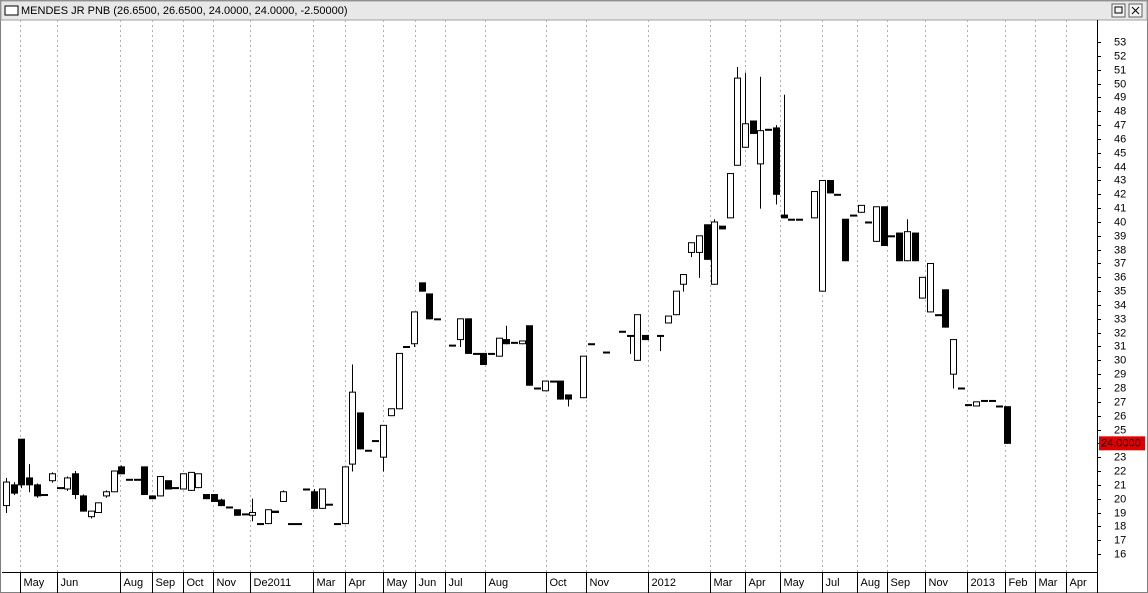 The height and width of the screenshot is (593, 1148). What do you see at coordinates (1120, 374) in the screenshot?
I see `y-tick-label: 29` at bounding box center [1120, 374].